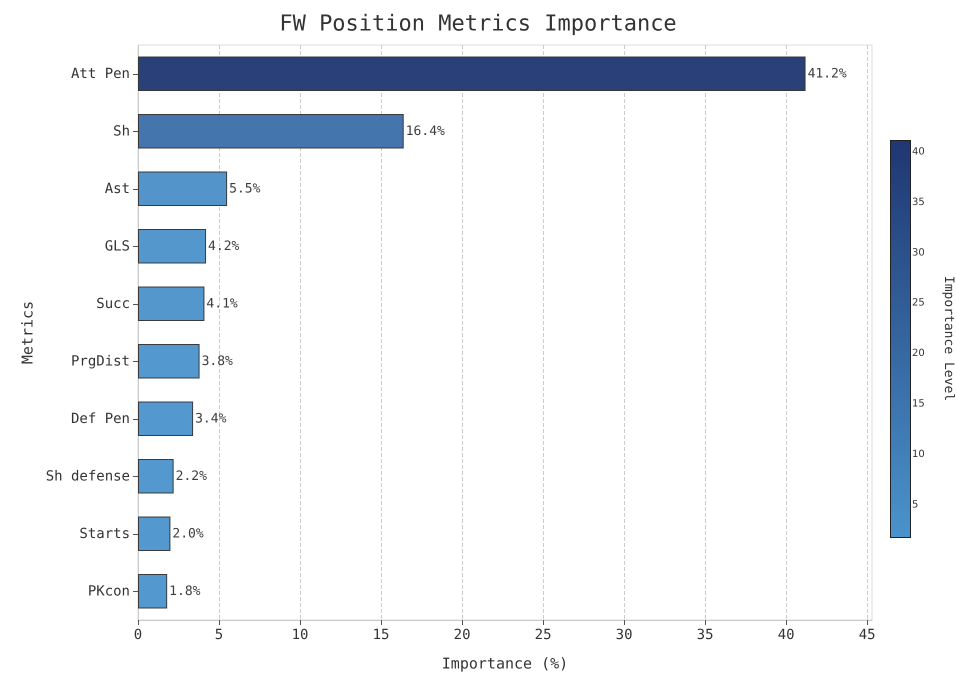 Image resolution: width=956 pixels, height=679 pixels. Describe the element at coordinates (624, 635) in the screenshot. I see `x-tick-label: 30` at that location.